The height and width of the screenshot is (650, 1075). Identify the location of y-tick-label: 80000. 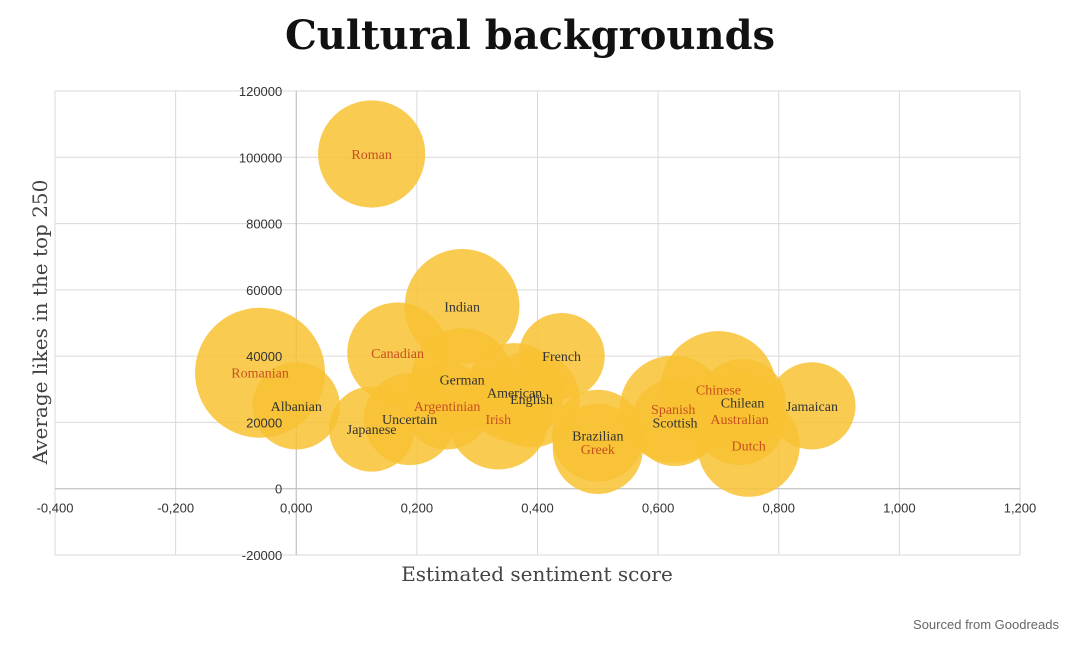
(264, 224).